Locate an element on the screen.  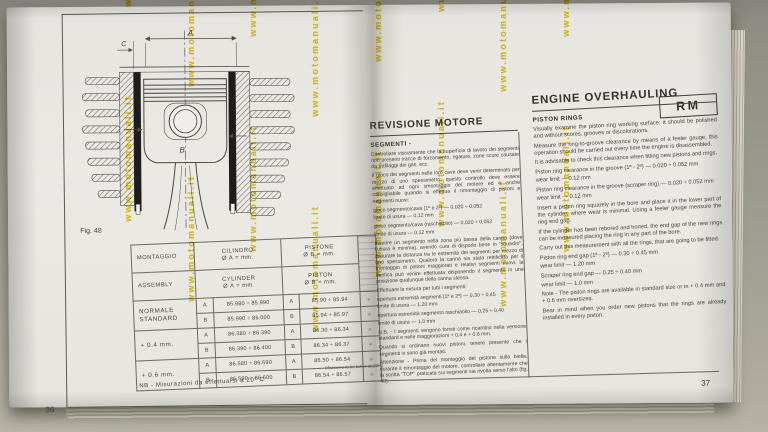
cooling-fins-right is located at coordinates (272, 146).